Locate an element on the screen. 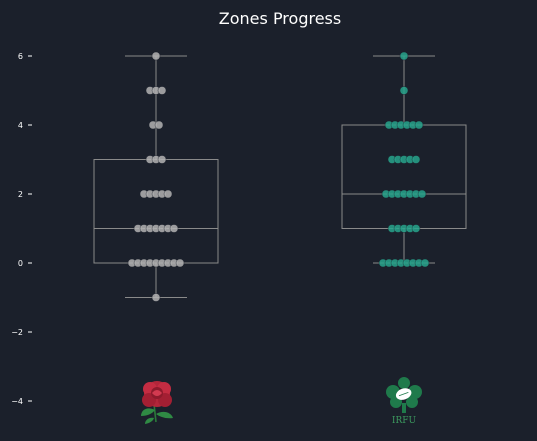 The height and width of the screenshot is (441, 537). chart-title: Zones Progress is located at coordinates (280, 18).